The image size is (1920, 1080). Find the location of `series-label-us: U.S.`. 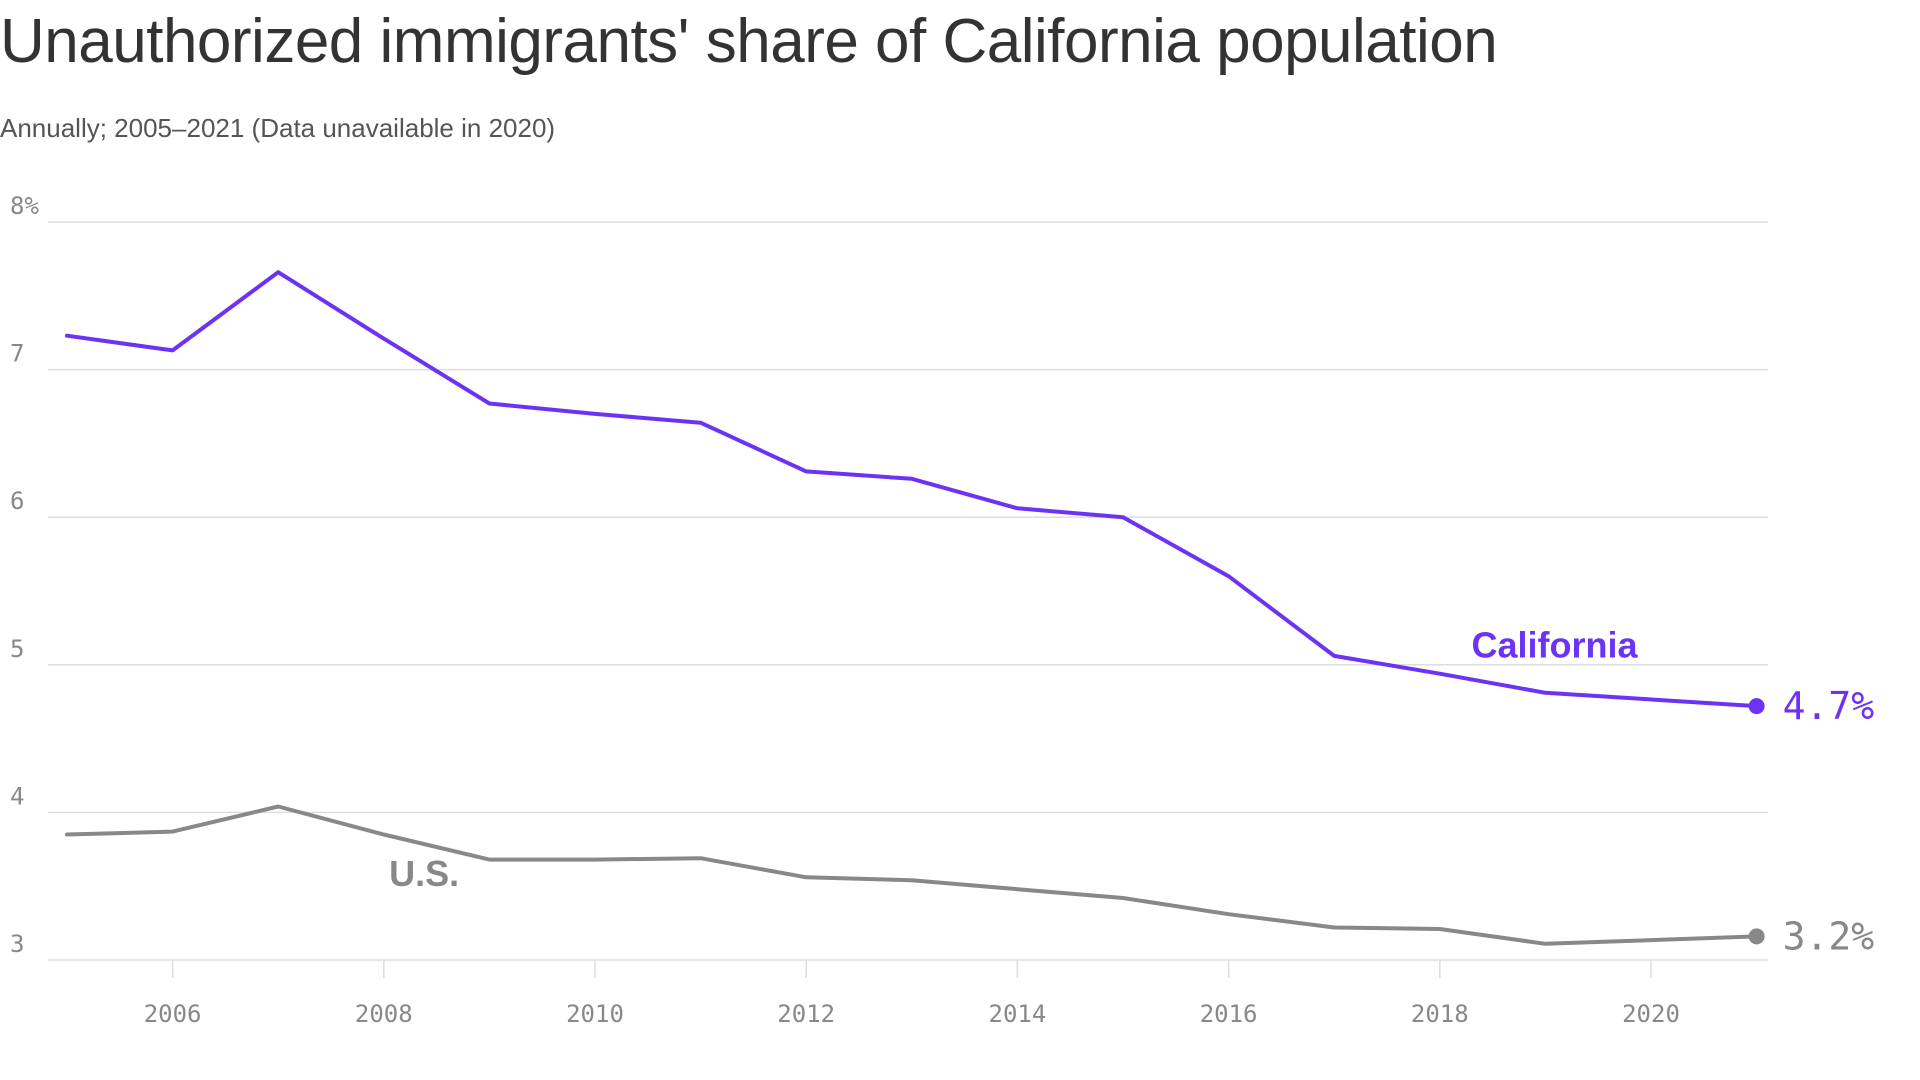

series-label-us: U.S. is located at coordinates (424, 873).